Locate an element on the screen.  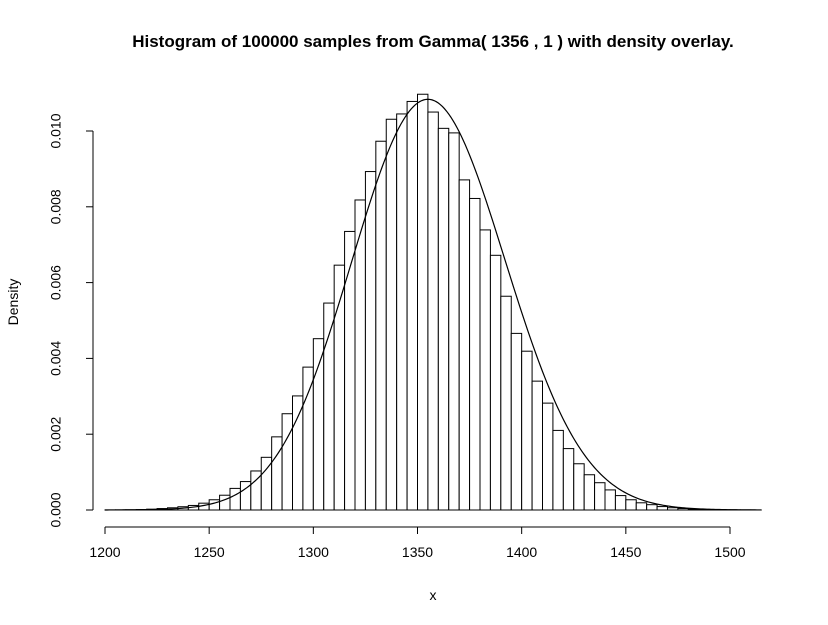
x-tick-label: 1300 is located at coordinates (313, 552).